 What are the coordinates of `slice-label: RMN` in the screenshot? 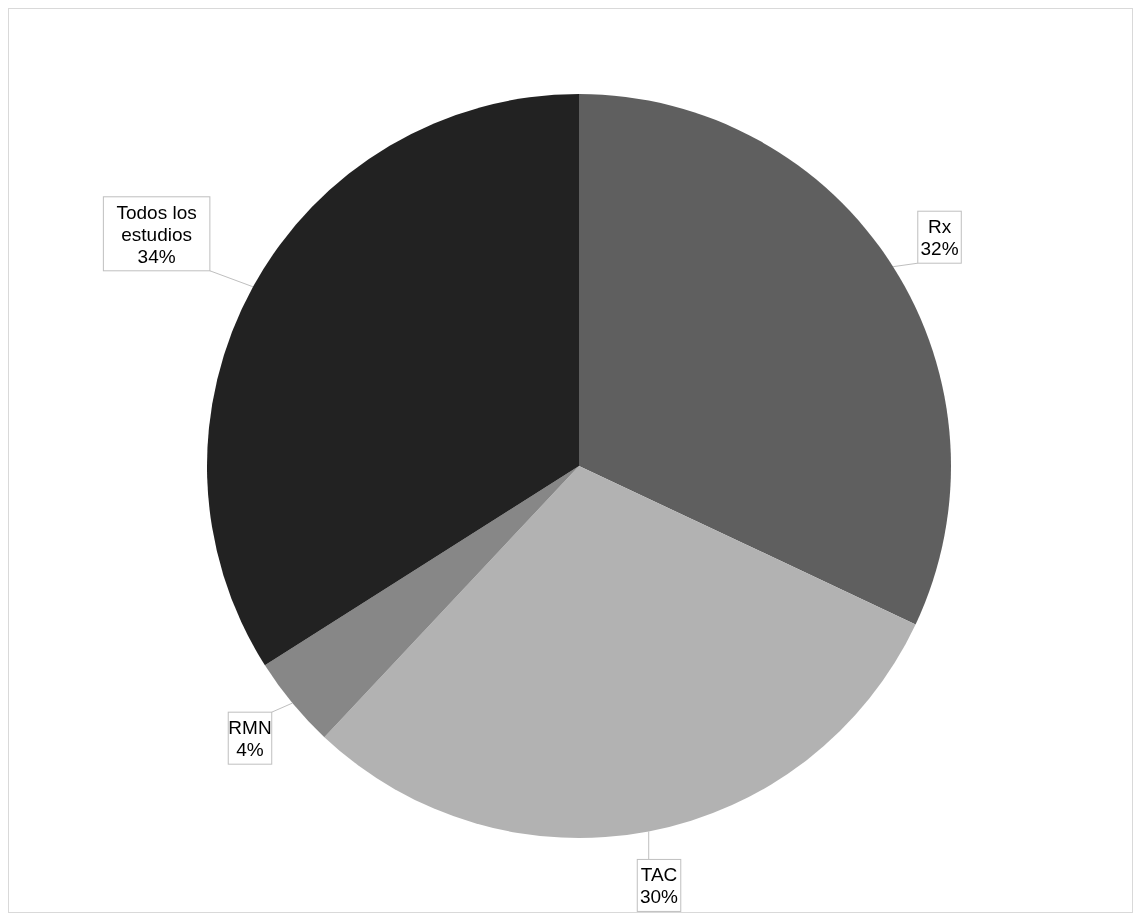 It's located at (250, 728).